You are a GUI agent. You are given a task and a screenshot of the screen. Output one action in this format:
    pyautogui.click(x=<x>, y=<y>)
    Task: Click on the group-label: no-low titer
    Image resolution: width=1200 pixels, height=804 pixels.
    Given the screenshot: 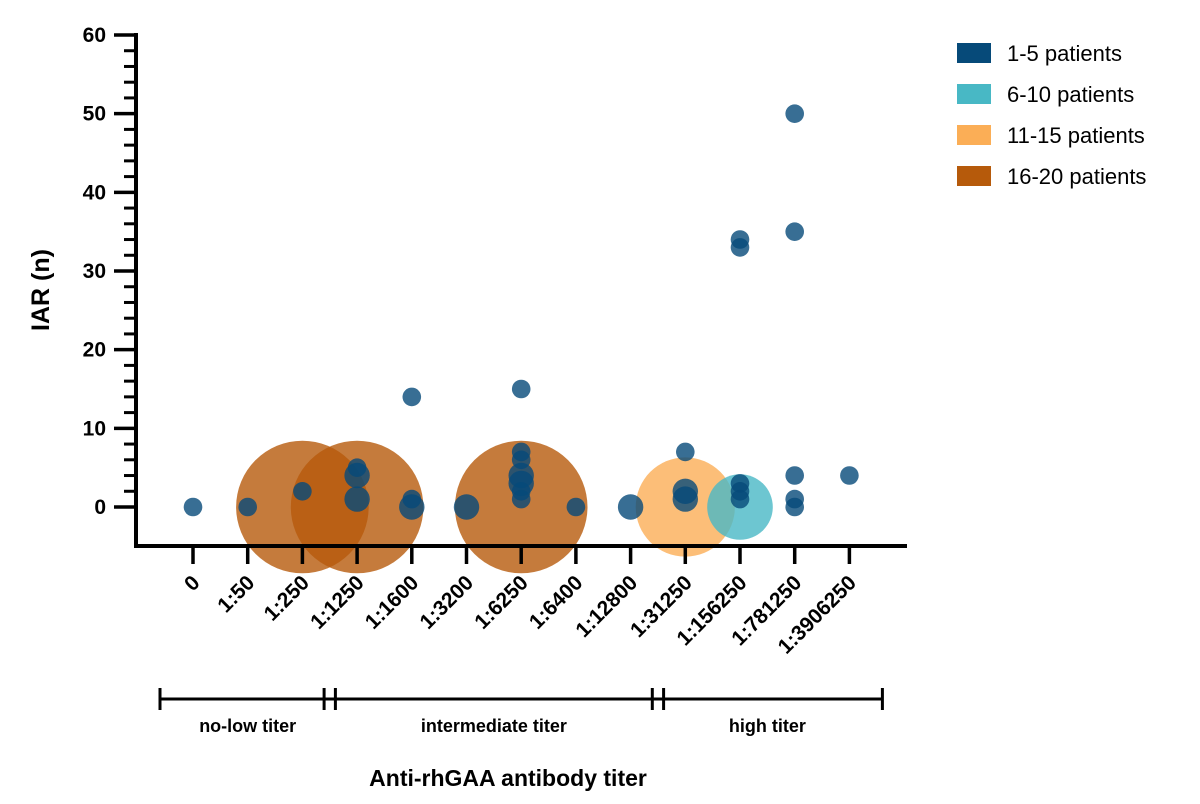 What is the action you would take?
    pyautogui.click(x=247, y=726)
    